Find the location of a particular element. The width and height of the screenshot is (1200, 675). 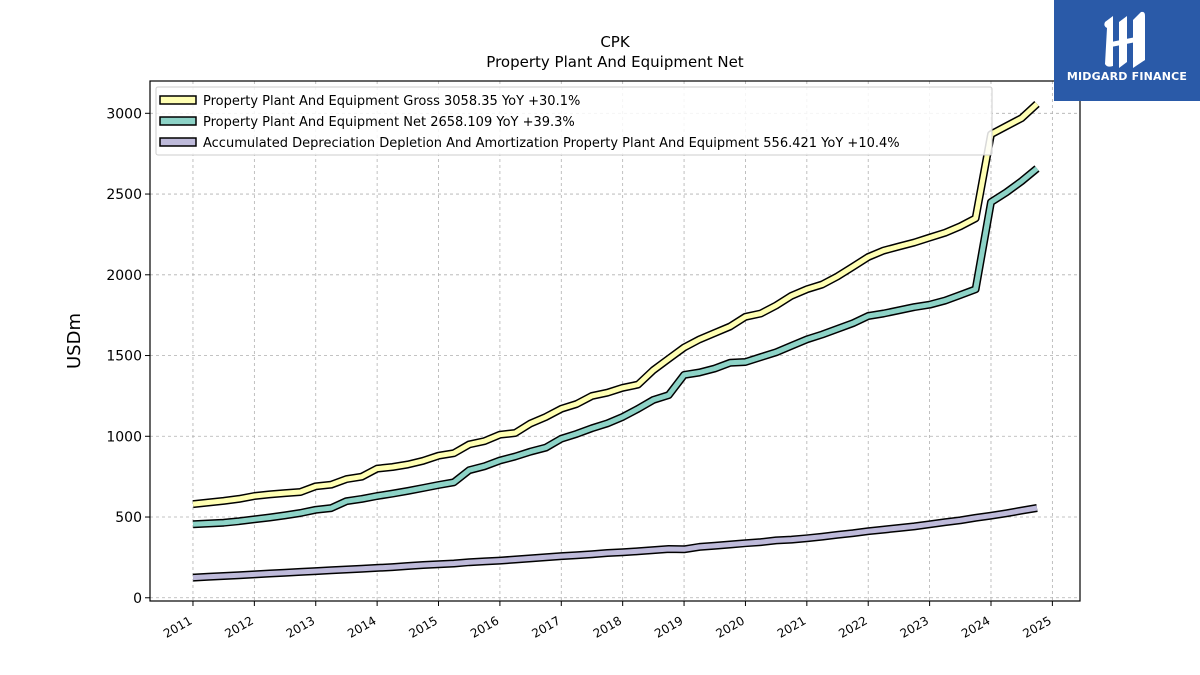

y-tick-label: 2500 is located at coordinates (124, 195).